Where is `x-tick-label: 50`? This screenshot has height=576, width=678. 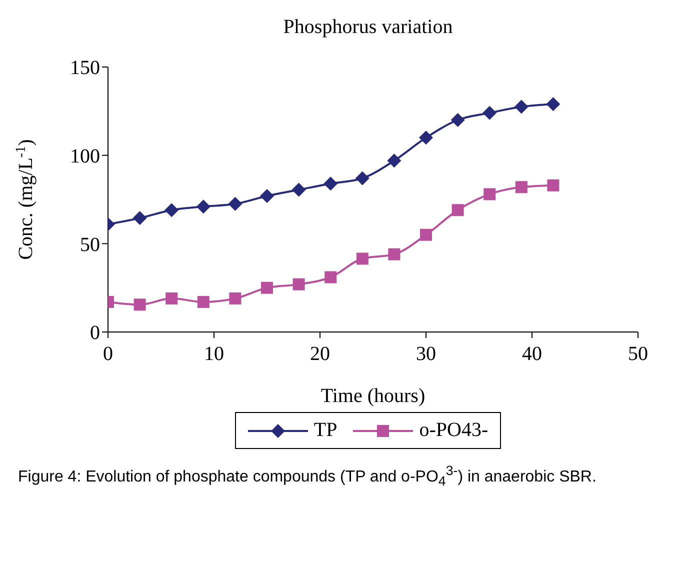
x-tick-label: 50 is located at coordinates (638, 354).